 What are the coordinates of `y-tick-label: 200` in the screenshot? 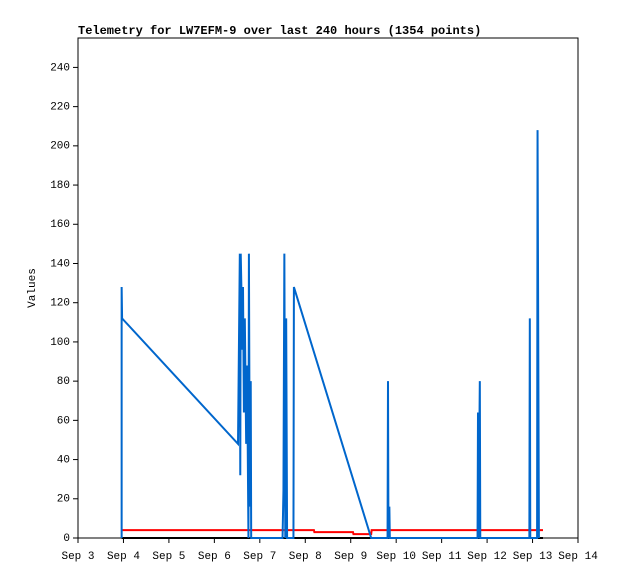 It's located at (60, 147).